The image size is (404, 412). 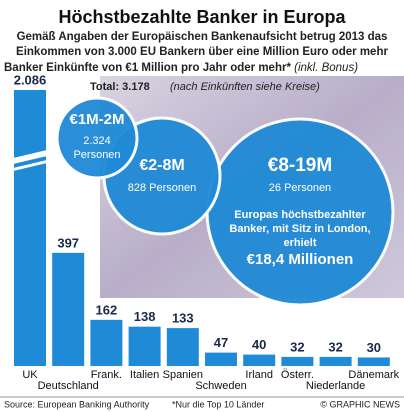 What do you see at coordinates (259, 375) in the screenshot?
I see `x-tick-label: Irland` at bounding box center [259, 375].